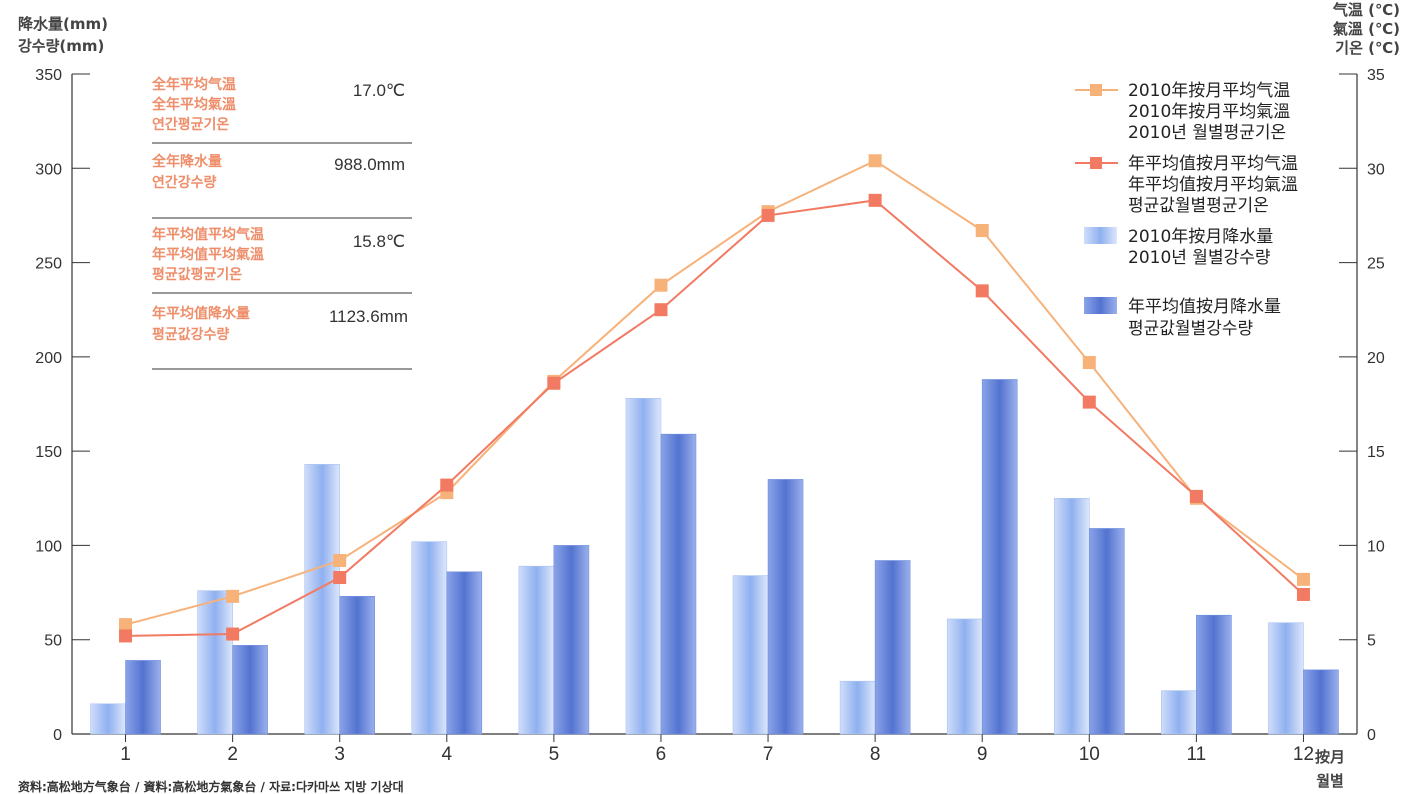 The image size is (1405, 794). I want to click on legend-label: 年平均值按月平均氣溫, so click(1213, 185).